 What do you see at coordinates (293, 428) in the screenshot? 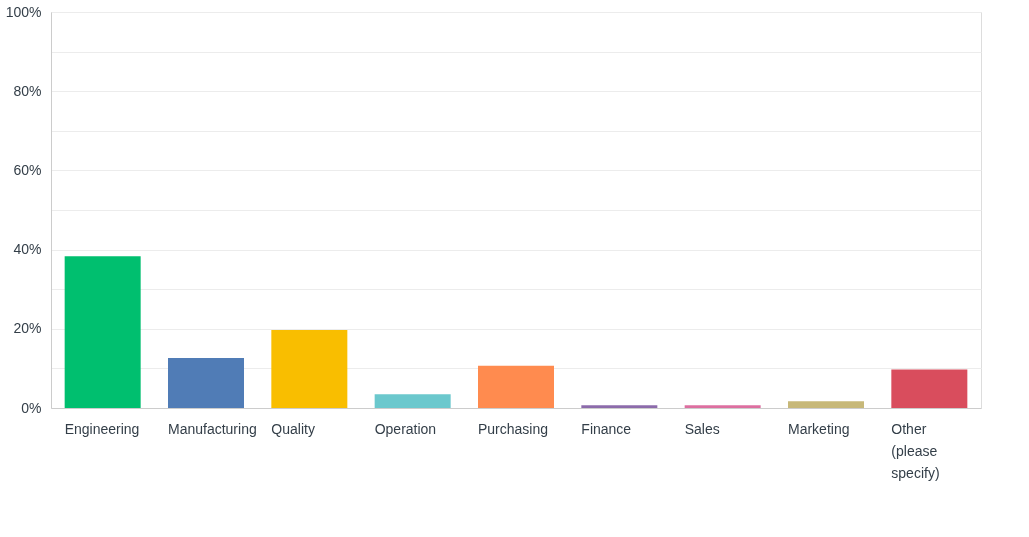
I see `x-tick-label: Quality` at bounding box center [293, 428].